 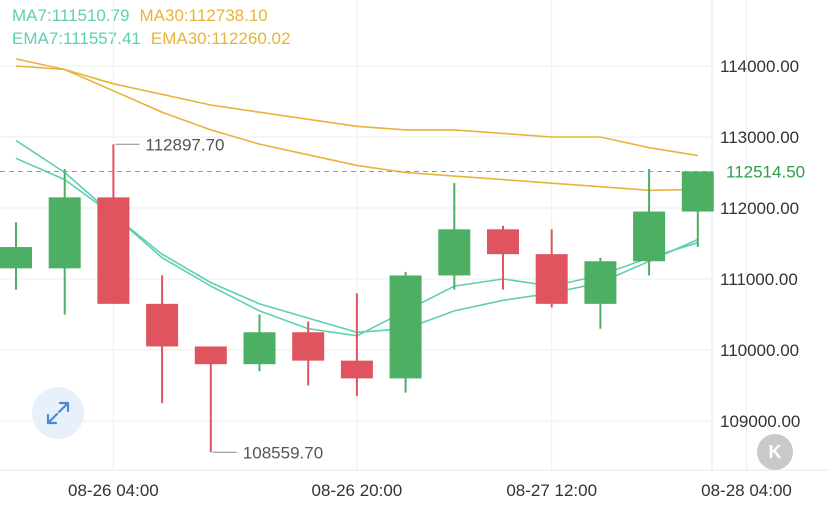 What do you see at coordinates (746, 490) in the screenshot?
I see `x-tick-label: 08-28 04:00` at bounding box center [746, 490].